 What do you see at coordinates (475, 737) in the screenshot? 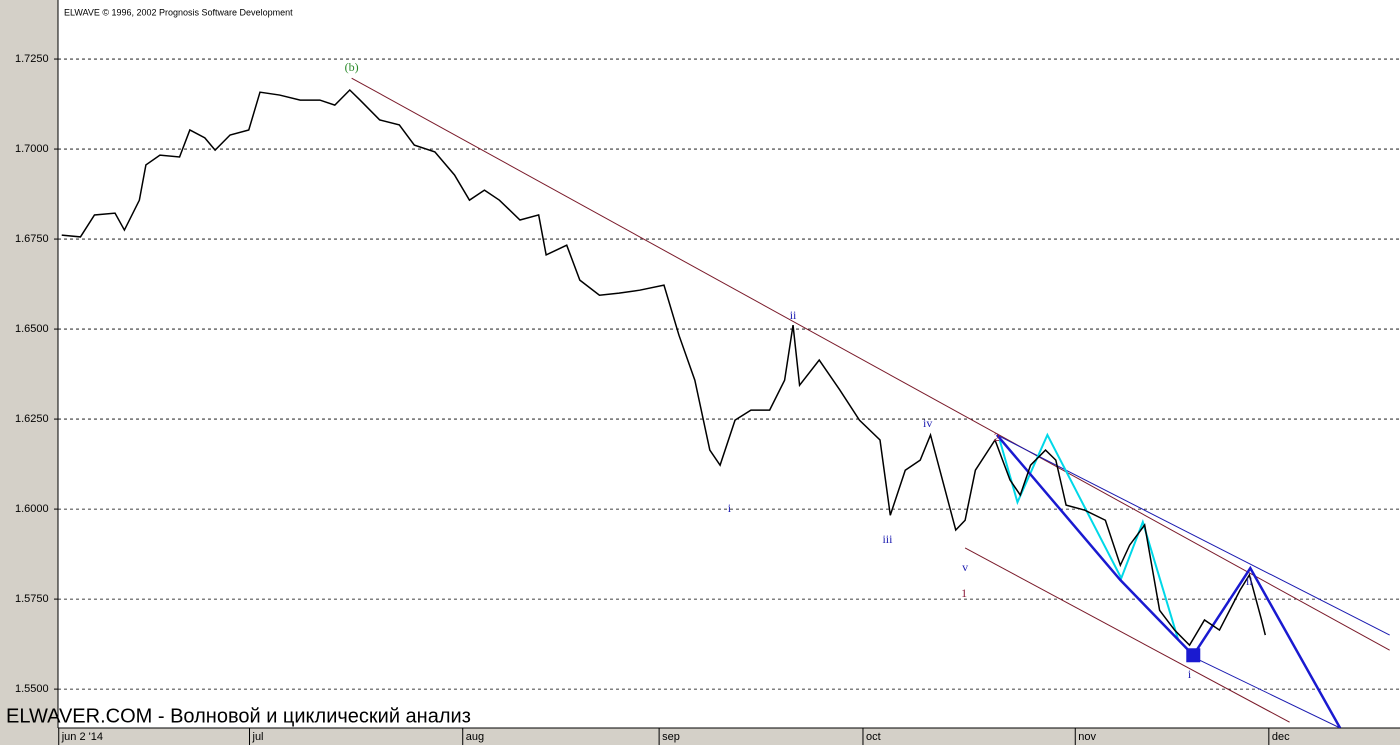
I see `x-tick-label: aug` at bounding box center [475, 737].